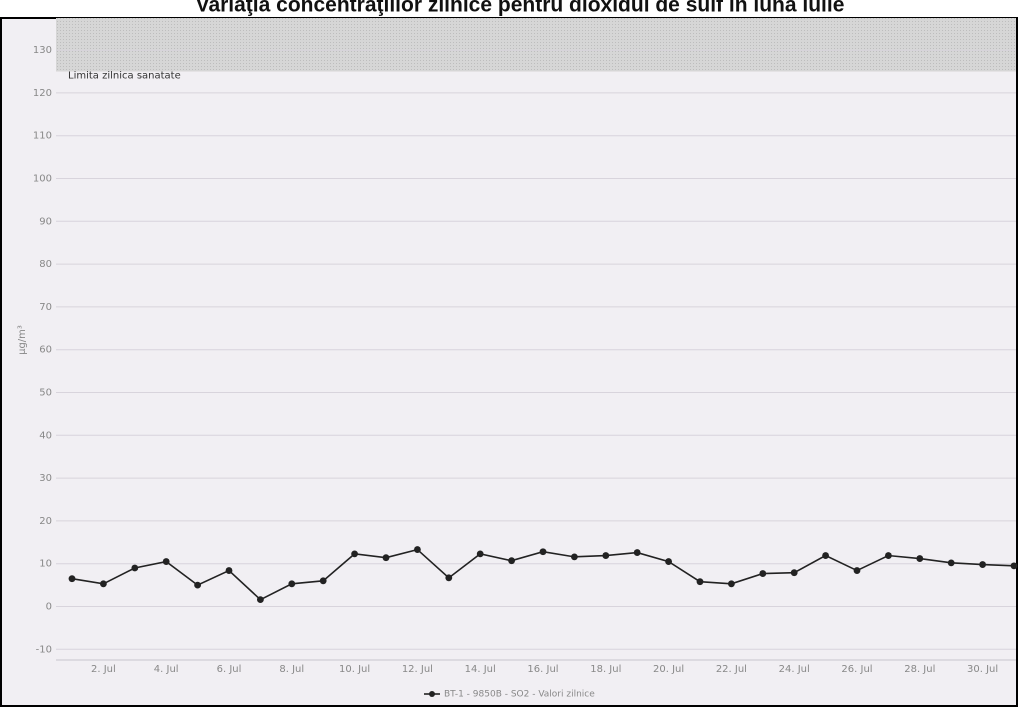 The image size is (1018, 711). Describe the element at coordinates (919, 669) in the screenshot. I see `x-tick-label: 28. Jul` at that location.